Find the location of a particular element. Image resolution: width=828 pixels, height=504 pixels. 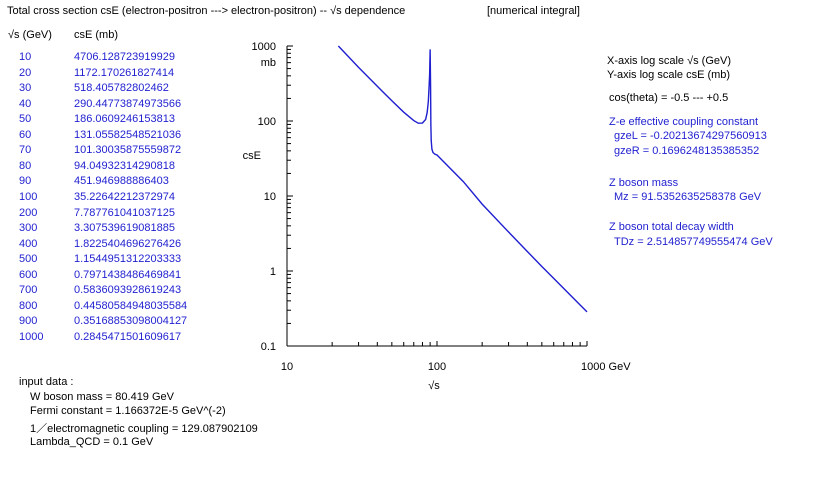

table-cell-cs: 290.44773874973566 is located at coordinates (128, 103).